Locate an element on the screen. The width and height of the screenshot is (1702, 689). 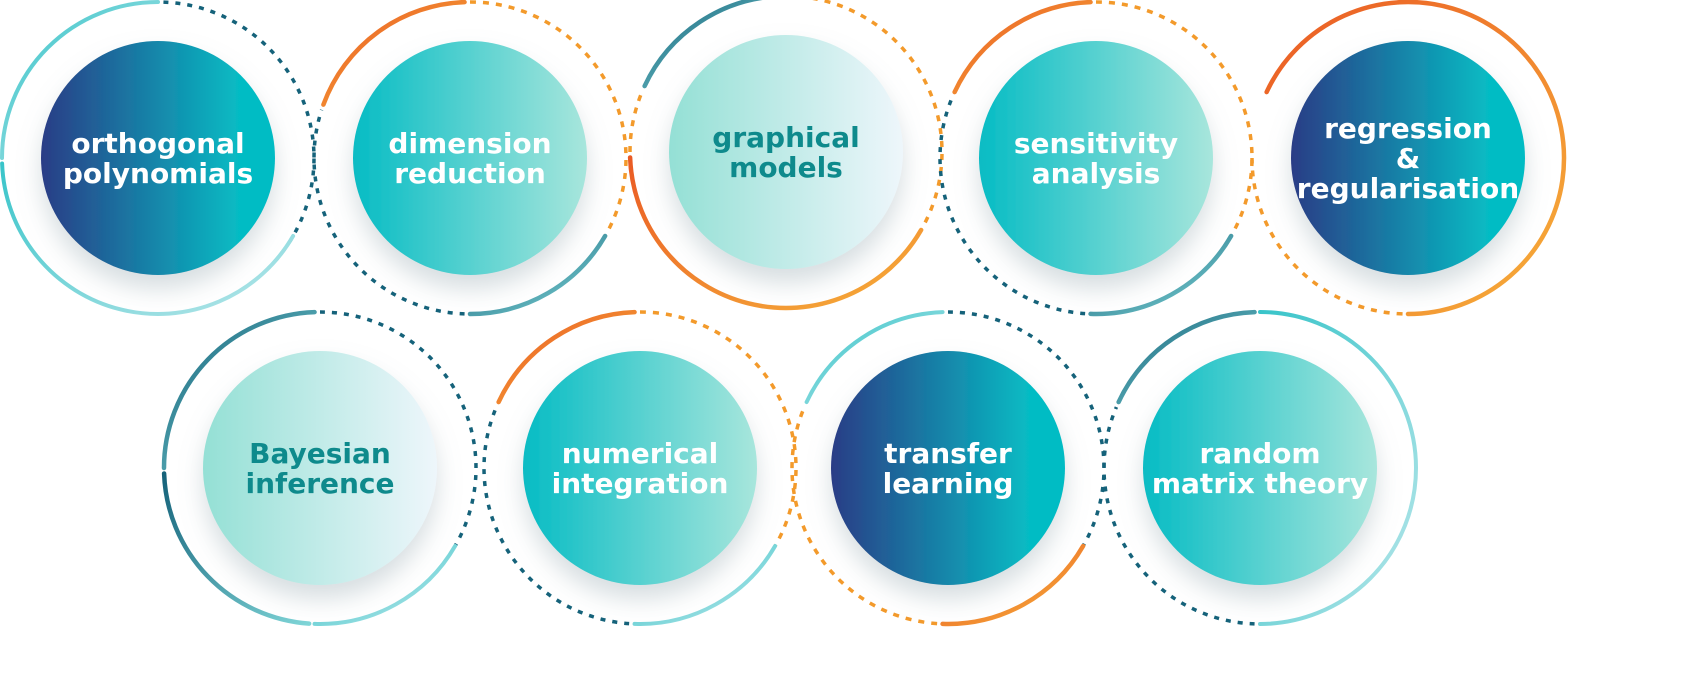
topic-label-line: numerical is located at coordinates (640, 453).